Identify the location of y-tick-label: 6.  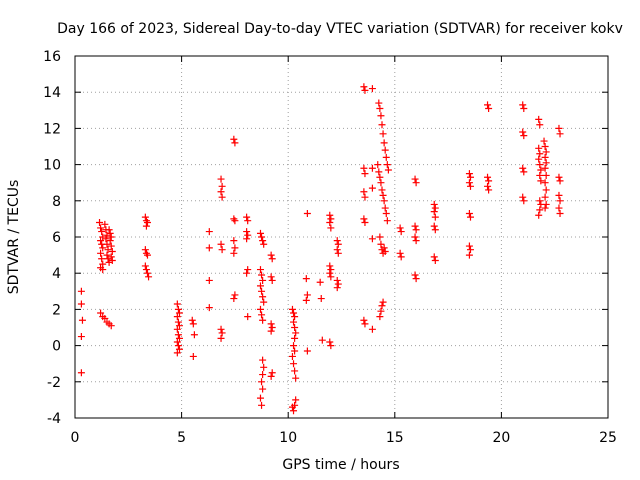
(56, 238).